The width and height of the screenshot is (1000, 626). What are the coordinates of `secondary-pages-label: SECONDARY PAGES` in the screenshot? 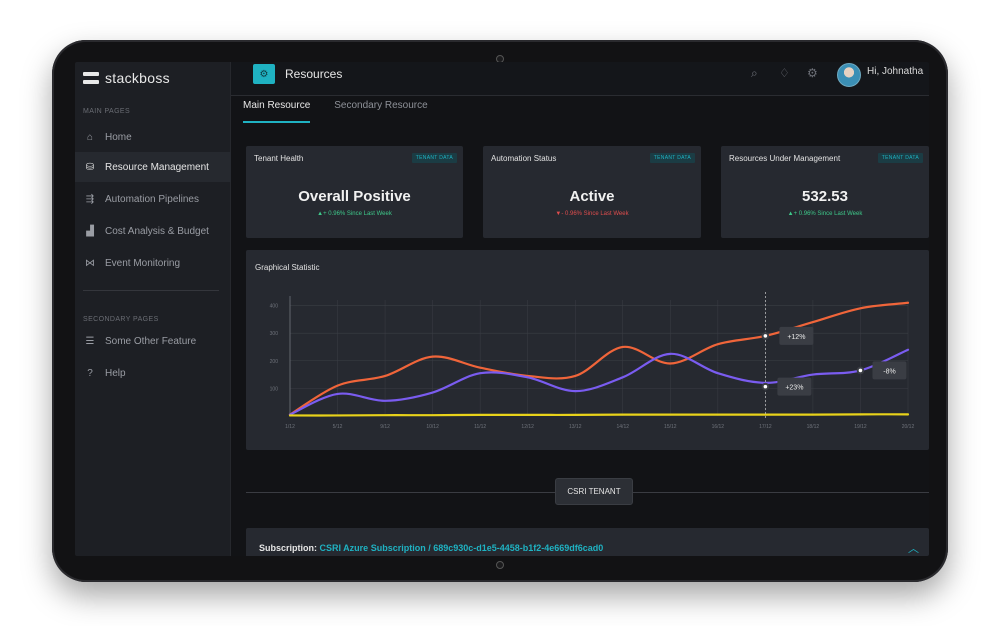 It's located at (121, 319).